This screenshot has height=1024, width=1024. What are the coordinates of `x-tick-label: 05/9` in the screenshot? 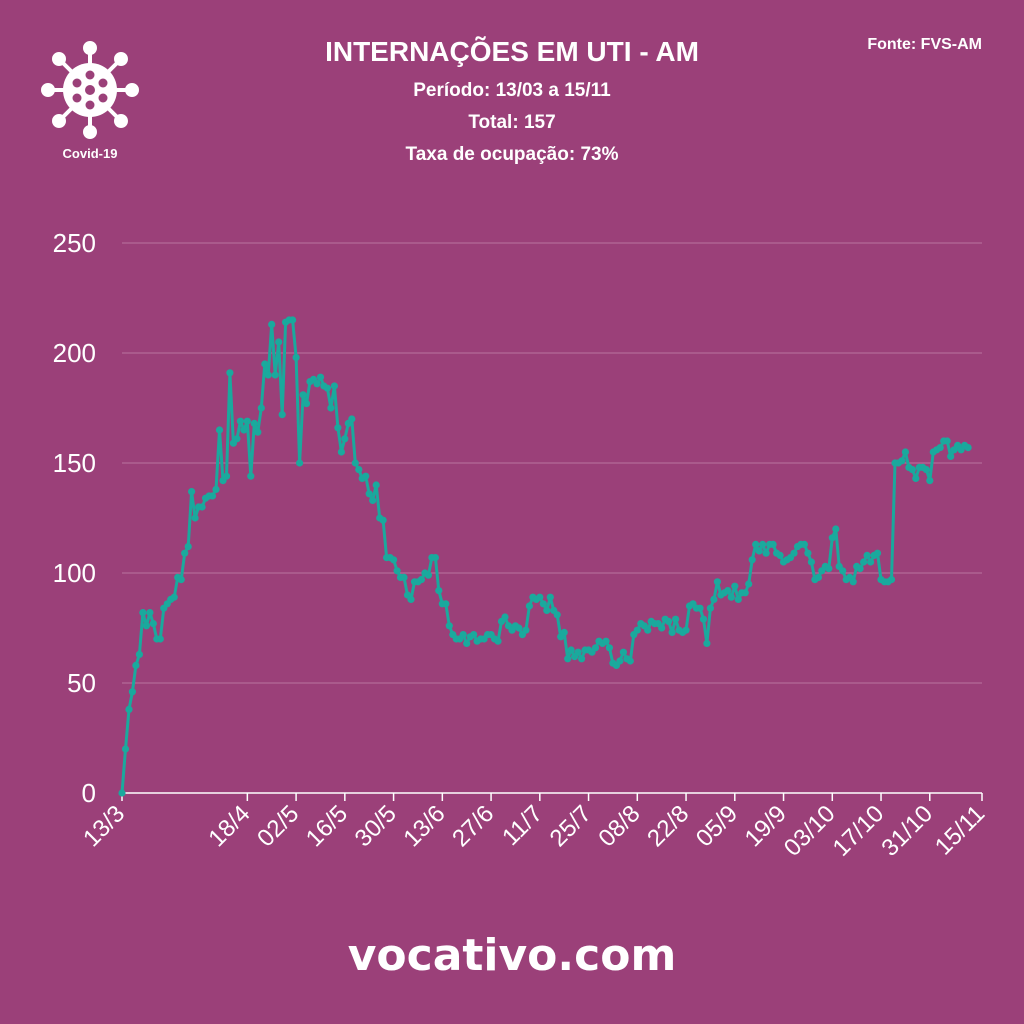 It's located at (717, 826).